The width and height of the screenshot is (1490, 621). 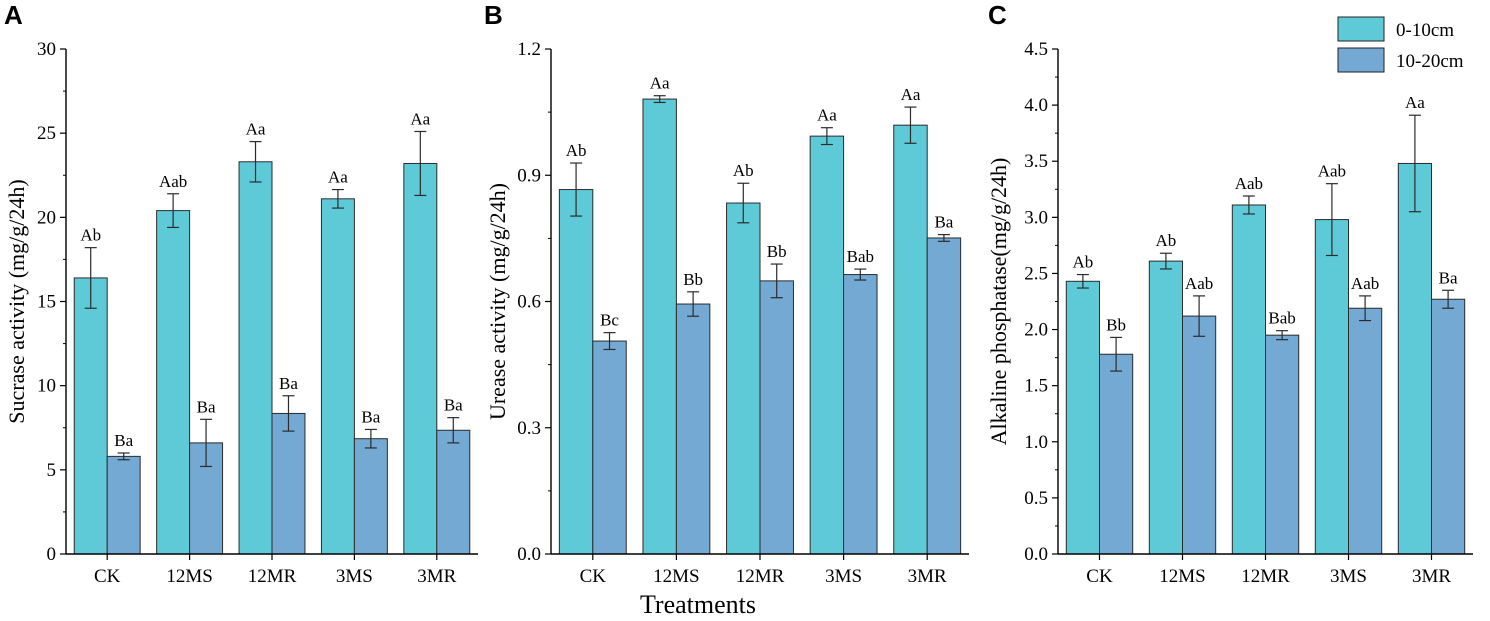 What do you see at coordinates (1249, 379) in the screenshot?
I see `bar-C-12MR-0-10cm` at bounding box center [1249, 379].